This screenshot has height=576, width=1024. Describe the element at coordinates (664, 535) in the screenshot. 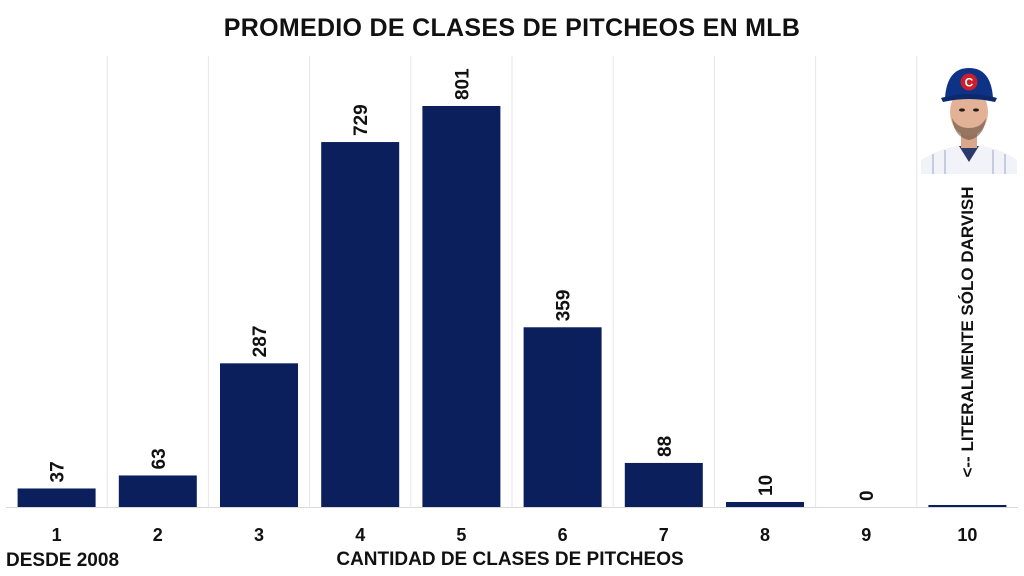

I see `x-tick-label-7: 7` at that location.